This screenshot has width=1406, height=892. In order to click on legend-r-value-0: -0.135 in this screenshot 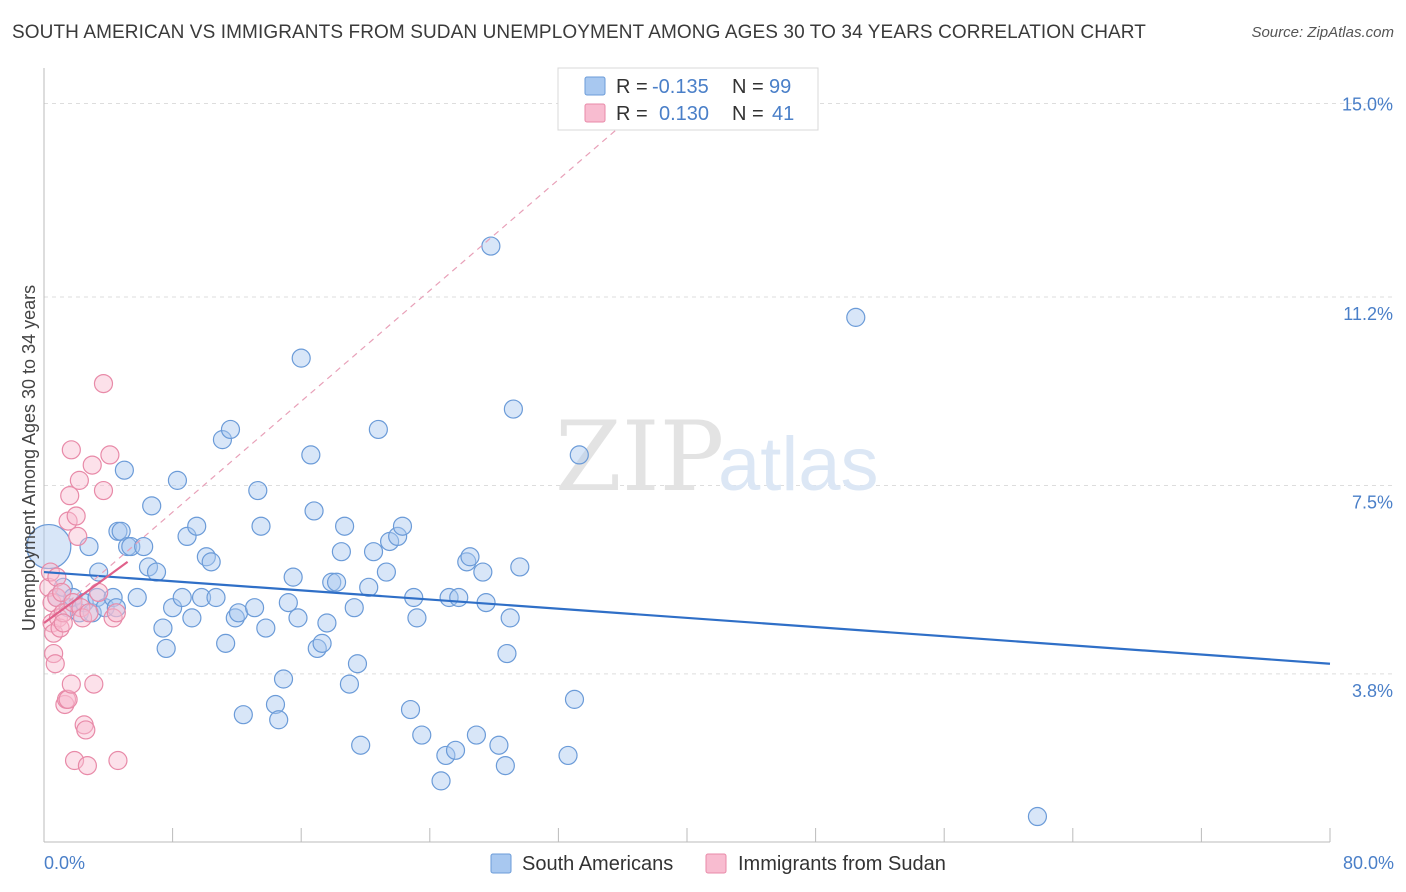, I will do `click(680, 87)`.